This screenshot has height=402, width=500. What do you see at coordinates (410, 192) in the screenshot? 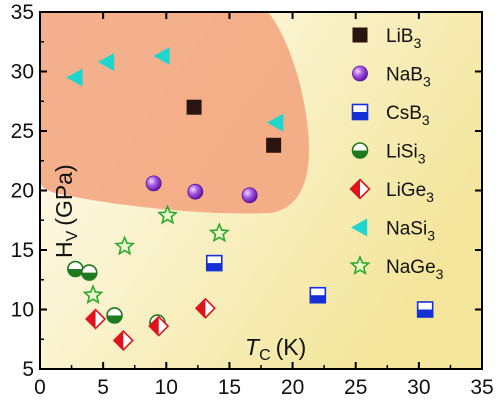
I see `legend-label-lige3: LiGe3` at bounding box center [410, 192].